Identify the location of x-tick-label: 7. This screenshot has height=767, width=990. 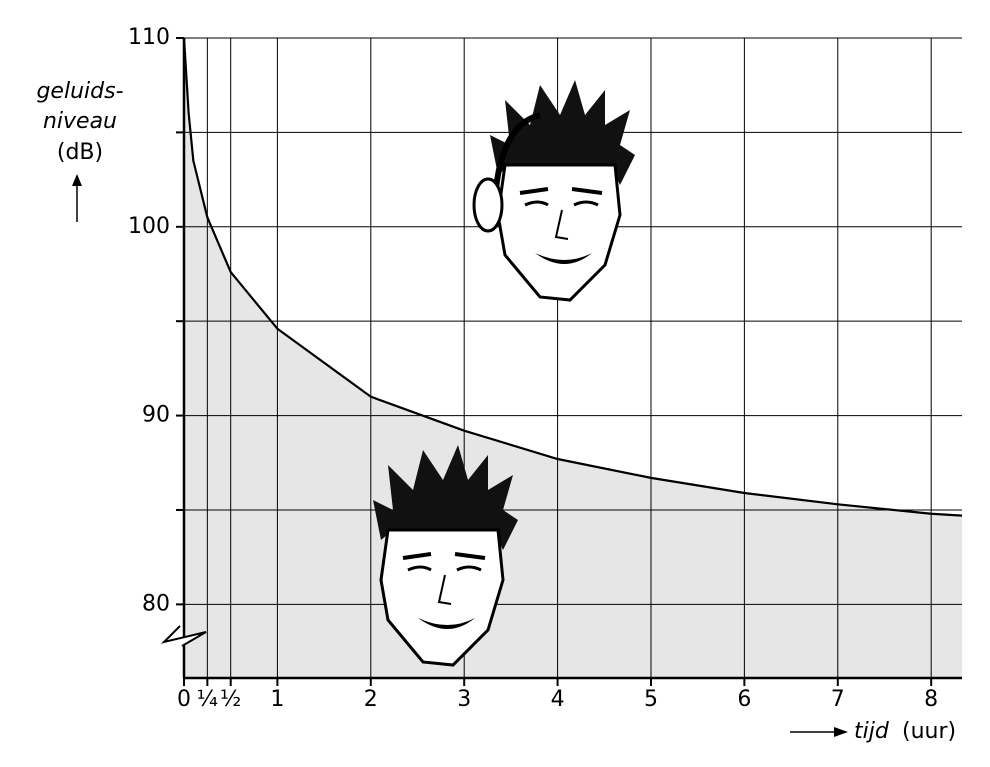
(838, 699).